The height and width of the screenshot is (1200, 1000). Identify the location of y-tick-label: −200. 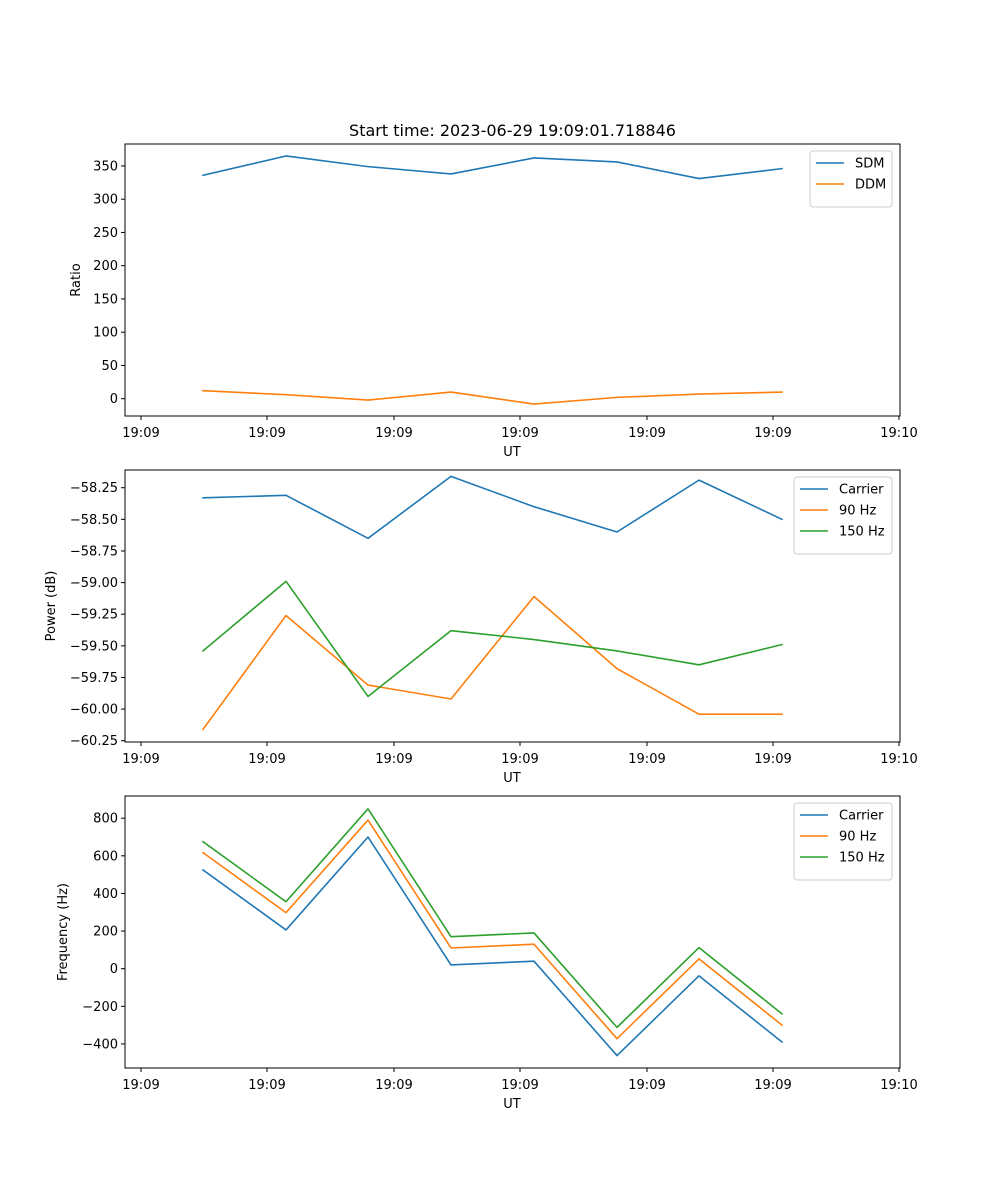
(100, 1007).